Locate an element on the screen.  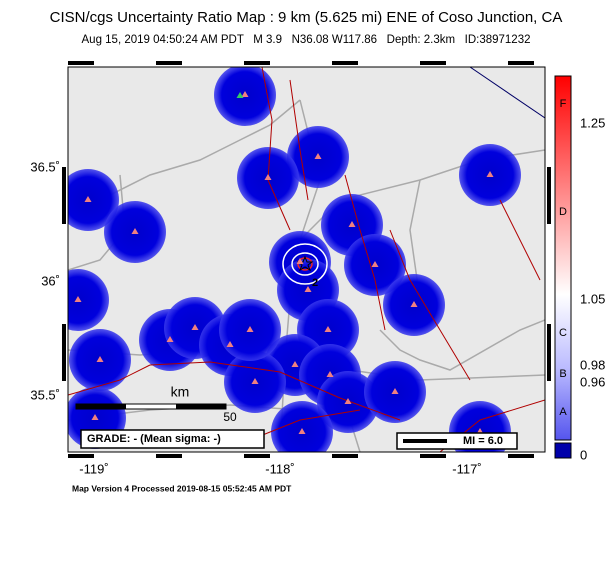
road is located at coordinates (462, 345).